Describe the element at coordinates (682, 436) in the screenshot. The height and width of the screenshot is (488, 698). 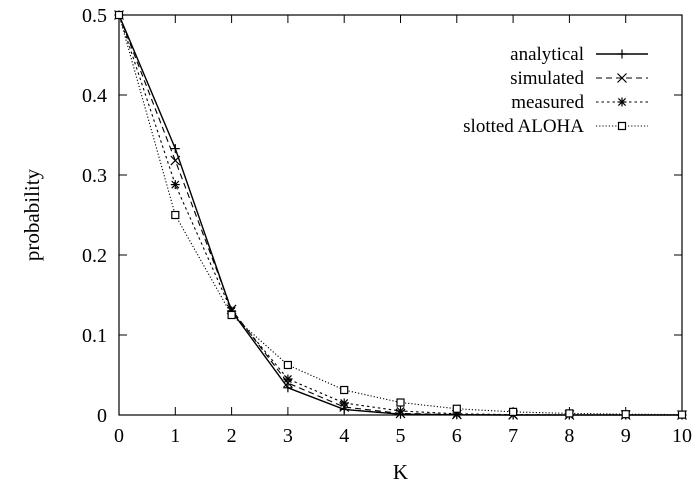
I see `x-tick-label: 10` at that location.